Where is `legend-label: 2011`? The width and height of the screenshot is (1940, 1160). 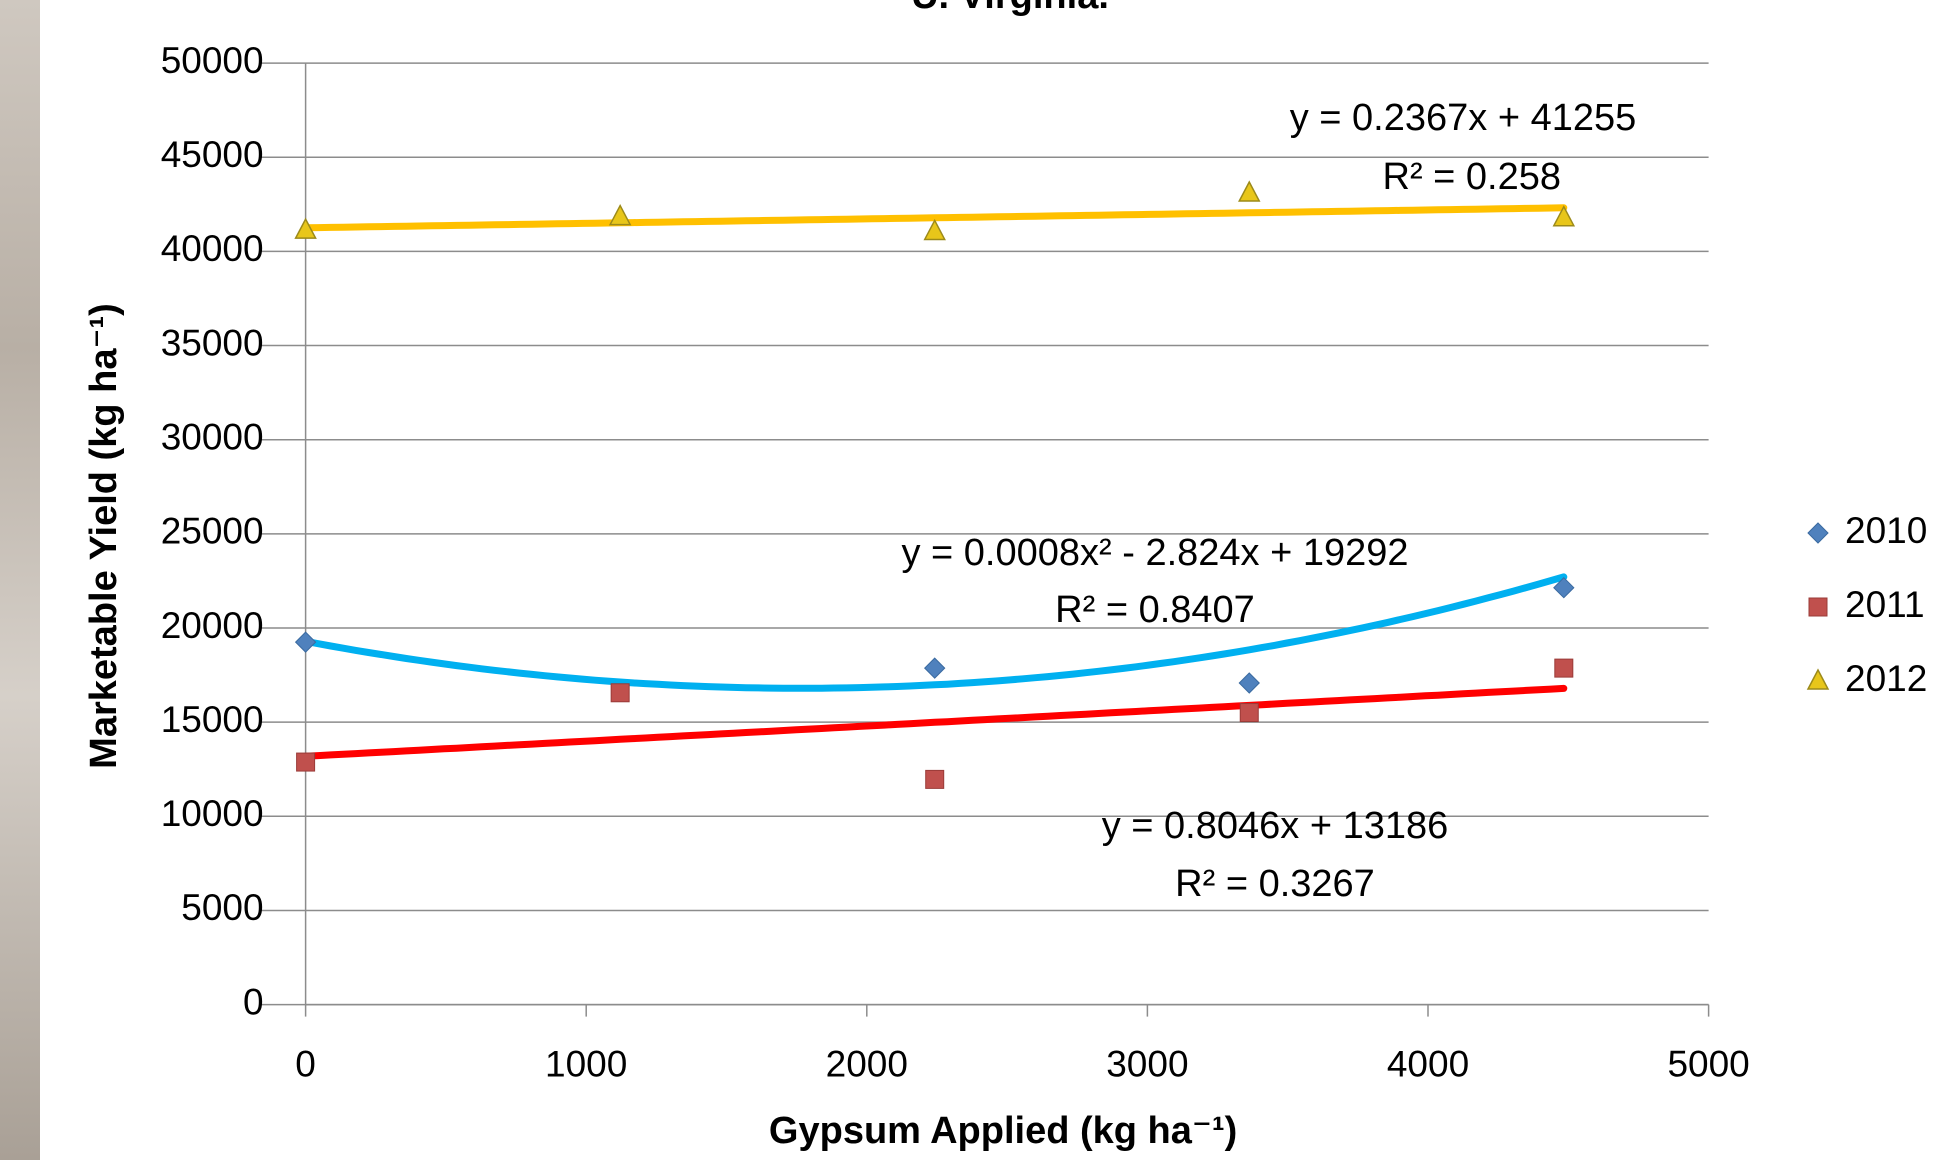
legend-label: 2011 is located at coordinates (1885, 604).